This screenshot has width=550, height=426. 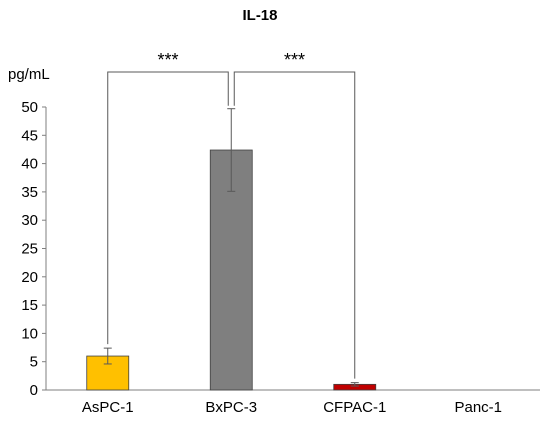 What do you see at coordinates (29, 74) in the screenshot?
I see `y-axis-unit-label: pg/mL` at bounding box center [29, 74].